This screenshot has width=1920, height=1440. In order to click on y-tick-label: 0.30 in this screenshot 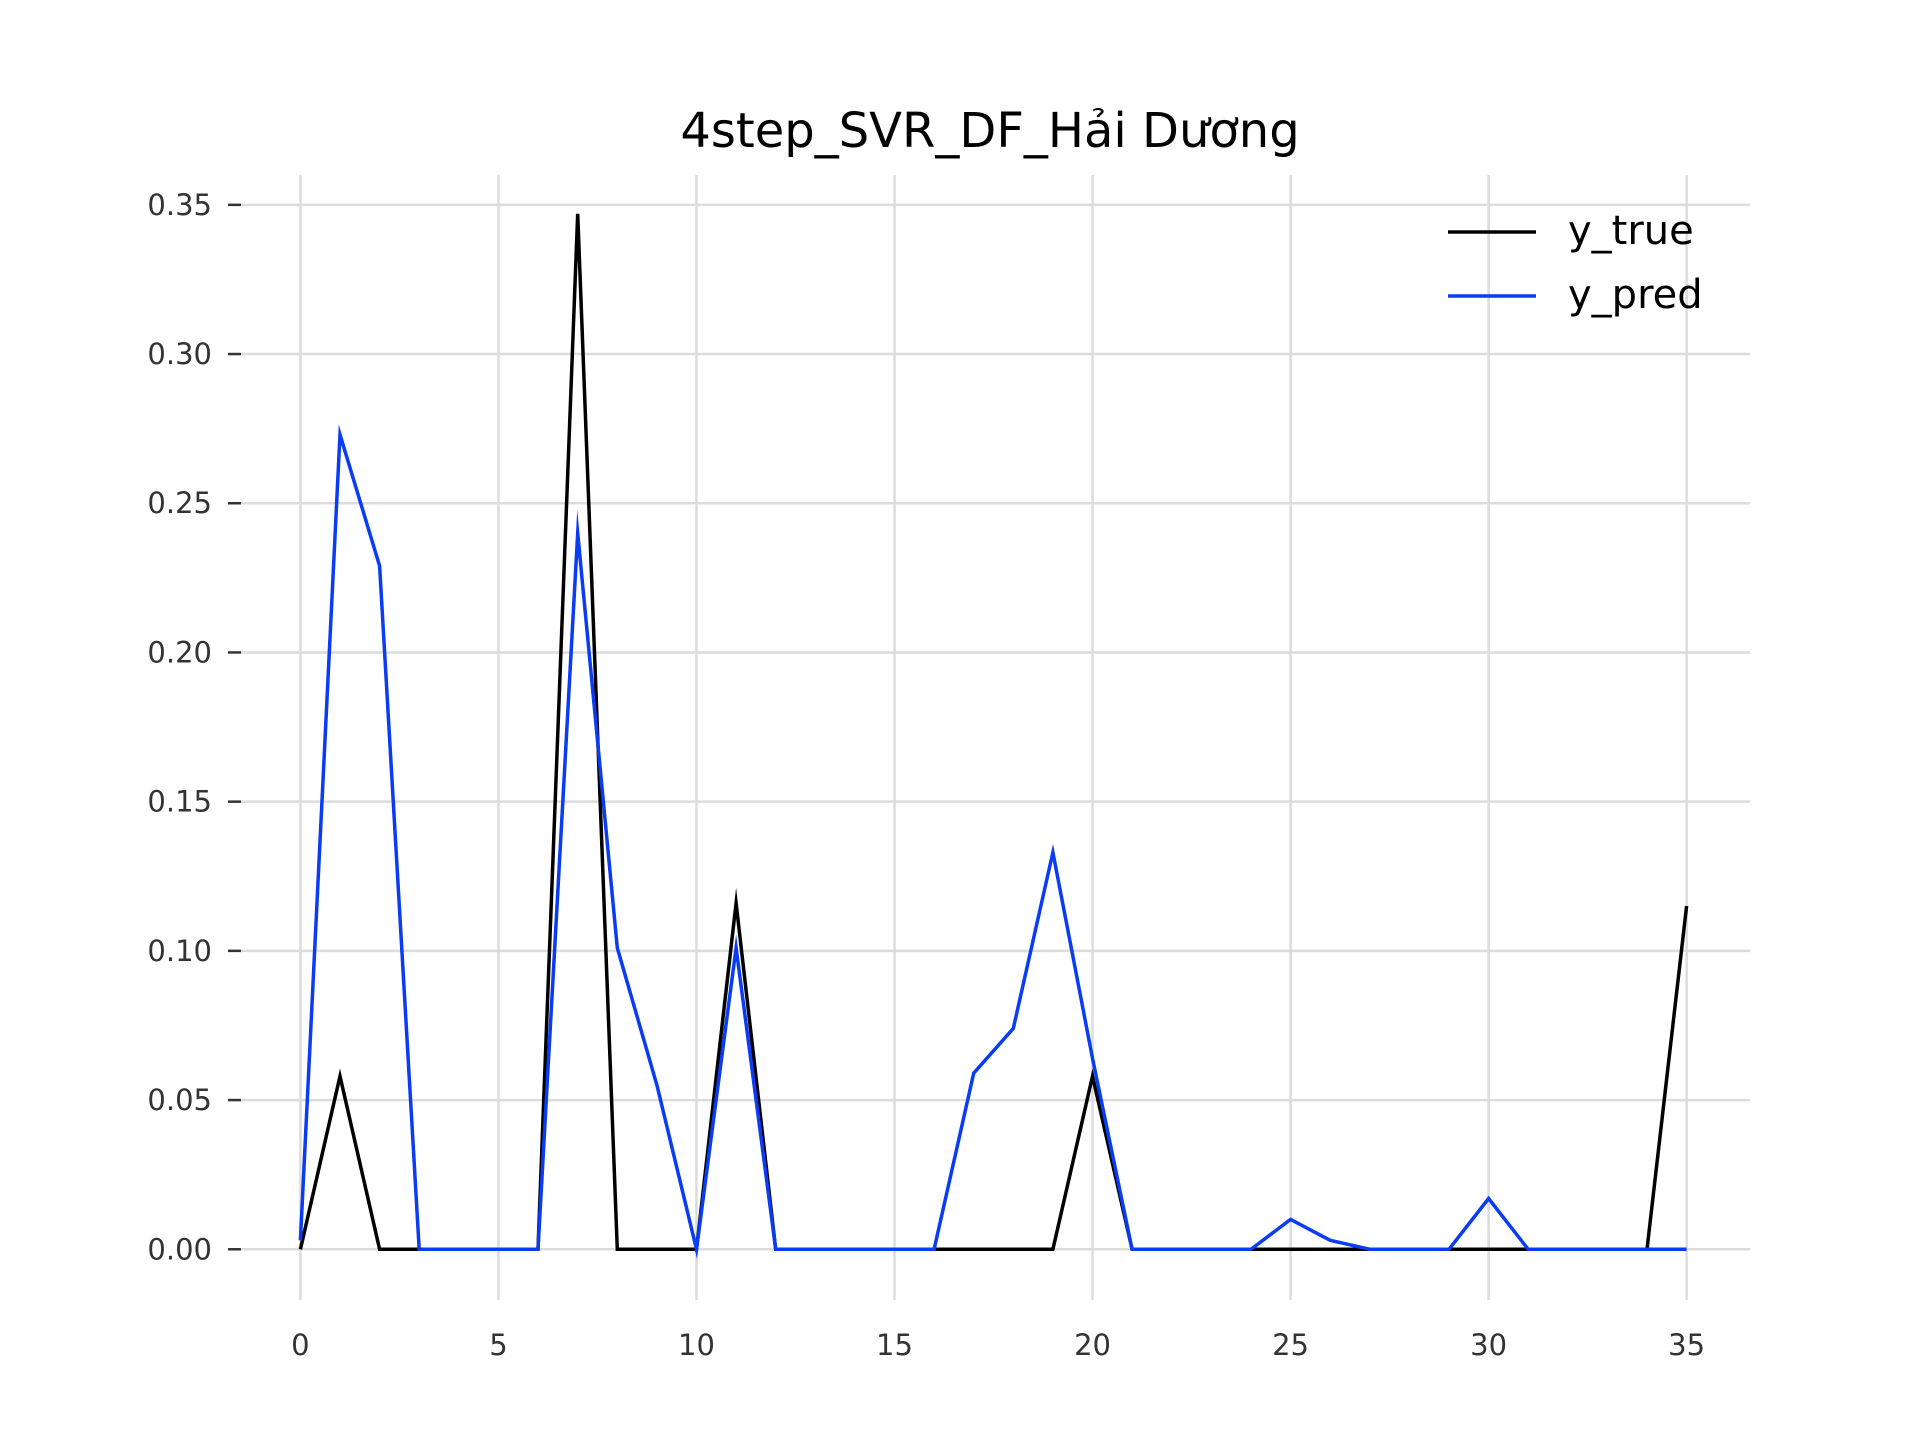, I will do `click(179, 354)`.